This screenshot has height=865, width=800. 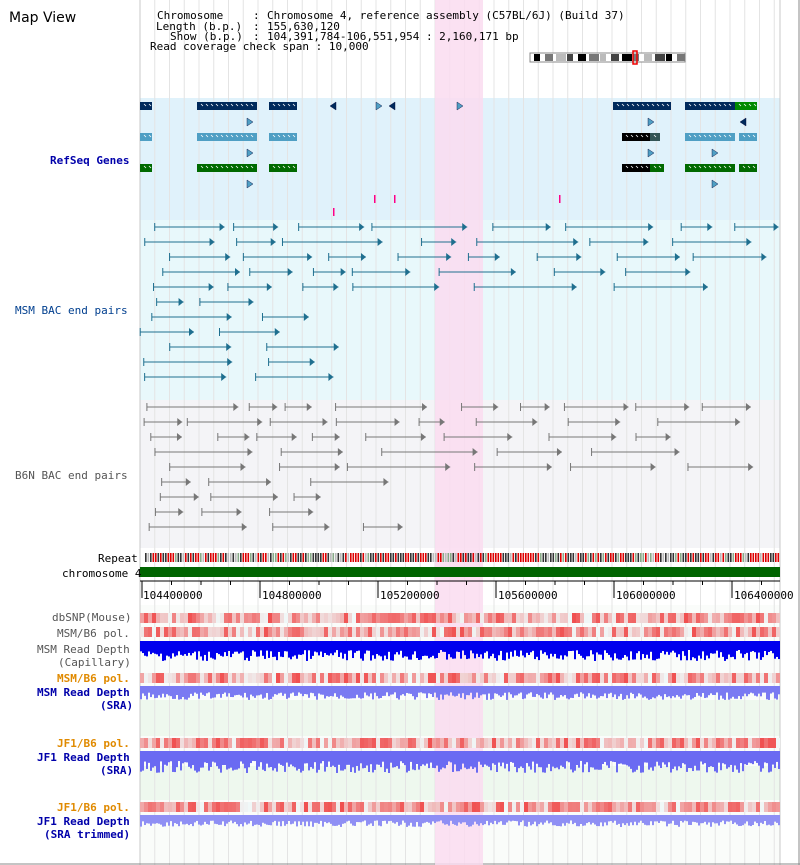 I want to click on b6n-bac-label: B6N BAC end pairs, so click(x=71, y=475).